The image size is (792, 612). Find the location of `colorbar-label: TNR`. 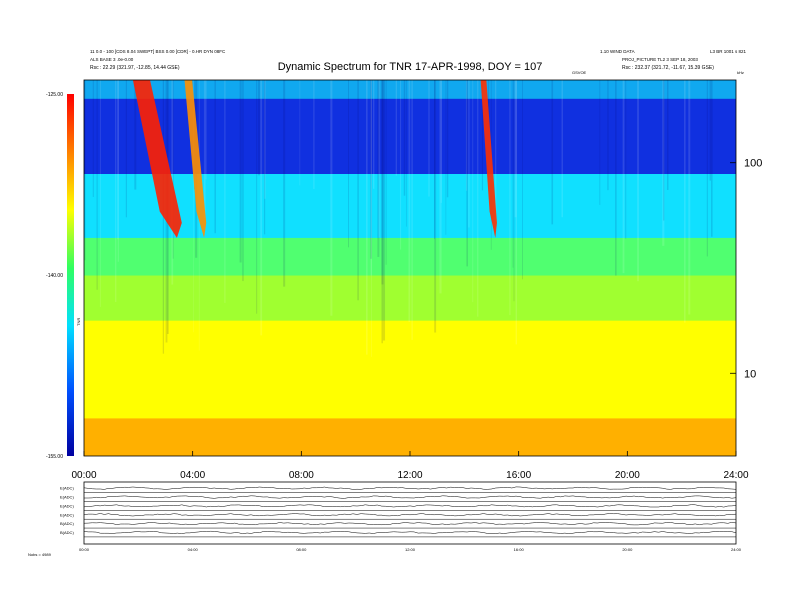

colorbar-label: TNR is located at coordinates (78, 322).